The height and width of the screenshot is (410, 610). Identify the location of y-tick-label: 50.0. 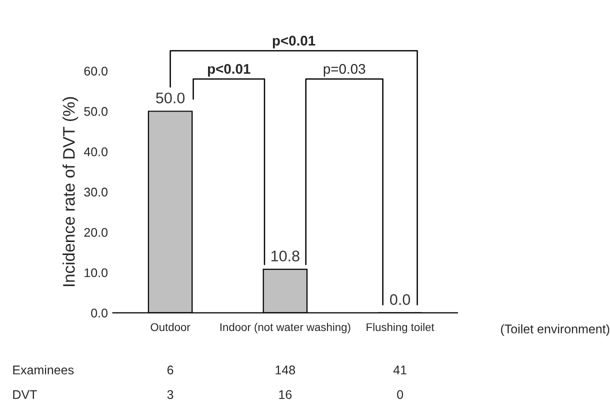
(96, 111).